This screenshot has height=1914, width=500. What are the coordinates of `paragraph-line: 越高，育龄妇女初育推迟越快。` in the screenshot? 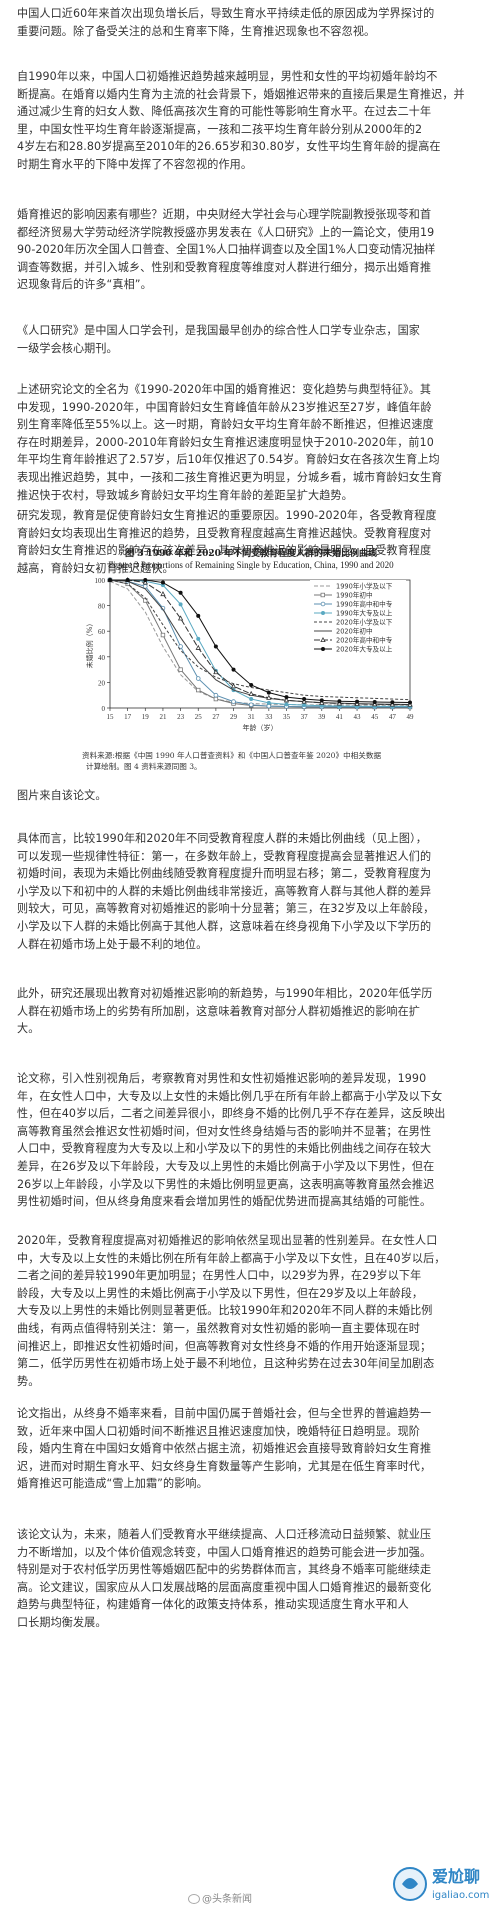 It's located at (95, 568).